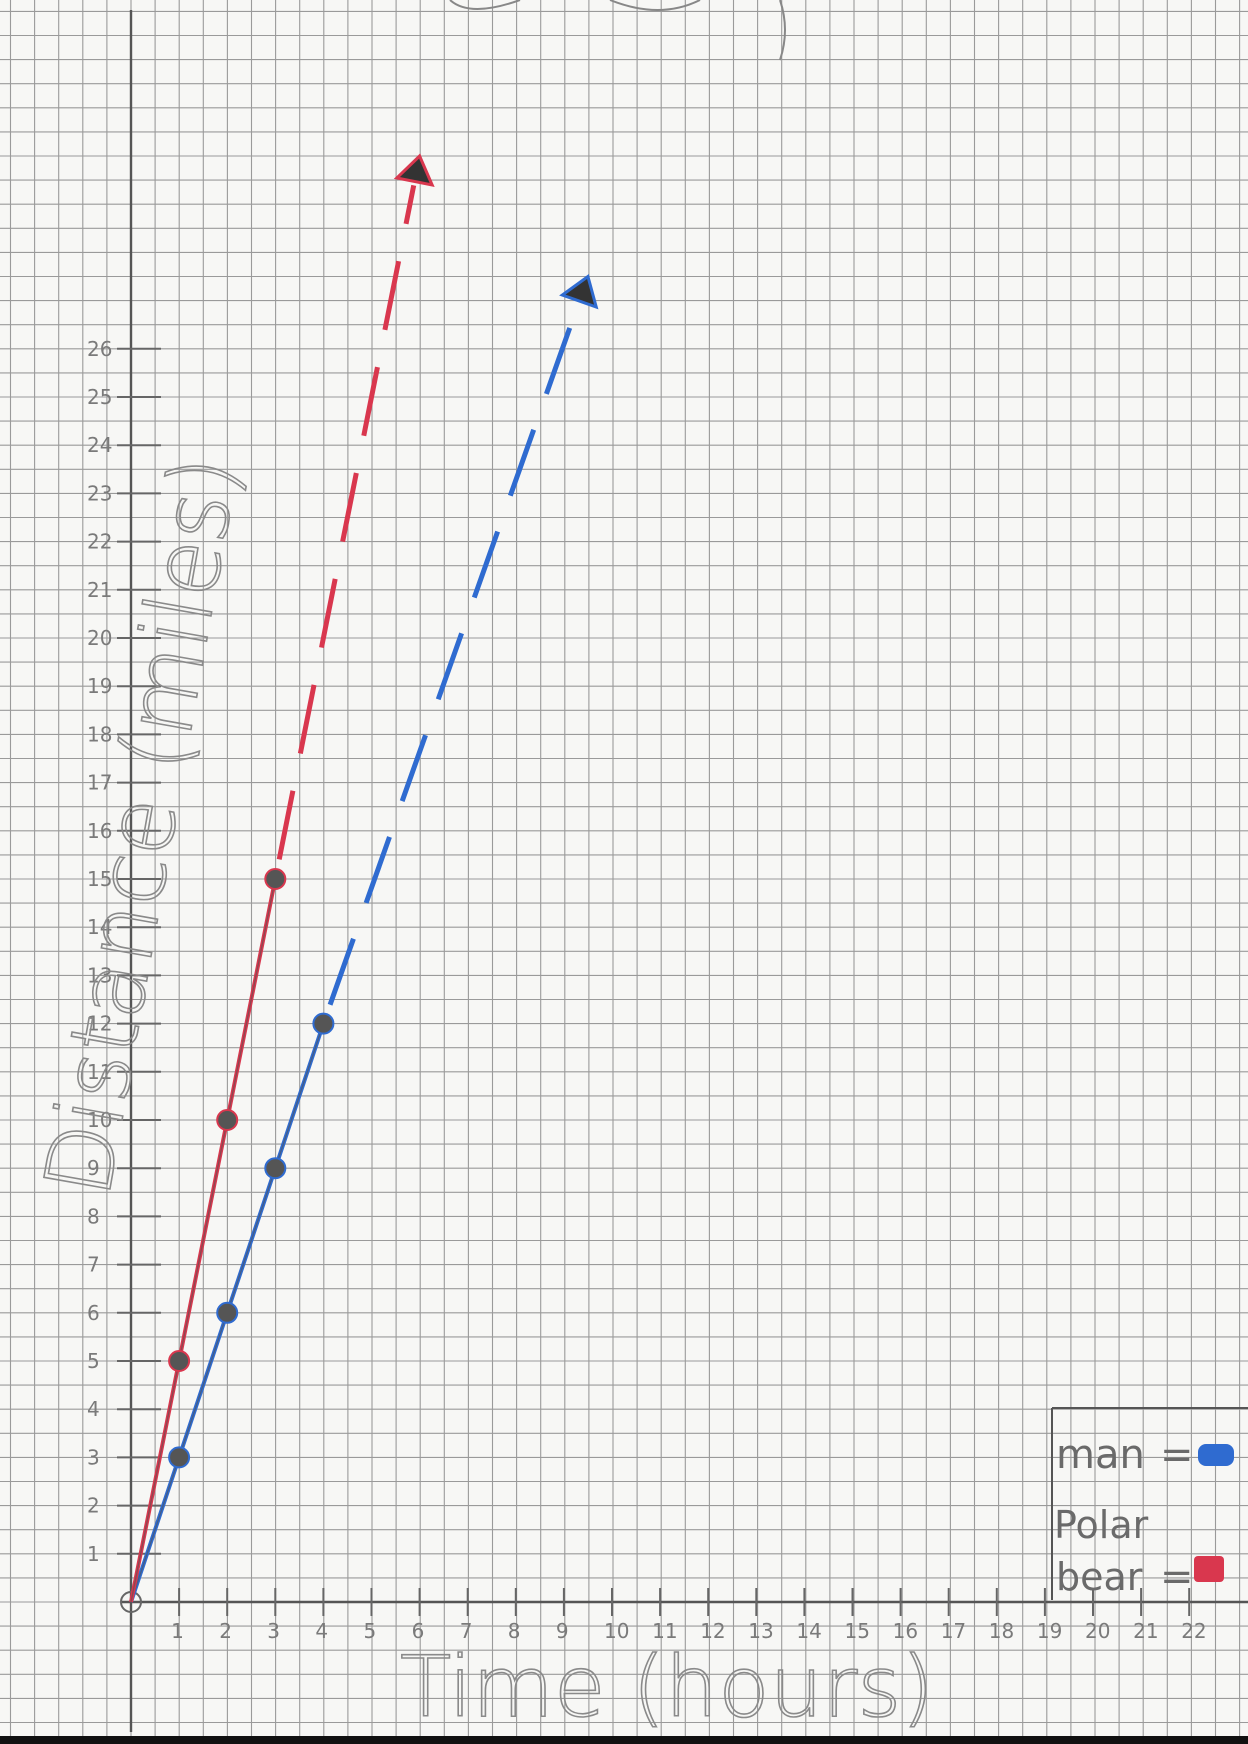 The height and width of the screenshot is (1744, 1248). I want to click on x-tick-label: 20, so click(1097, 1631).